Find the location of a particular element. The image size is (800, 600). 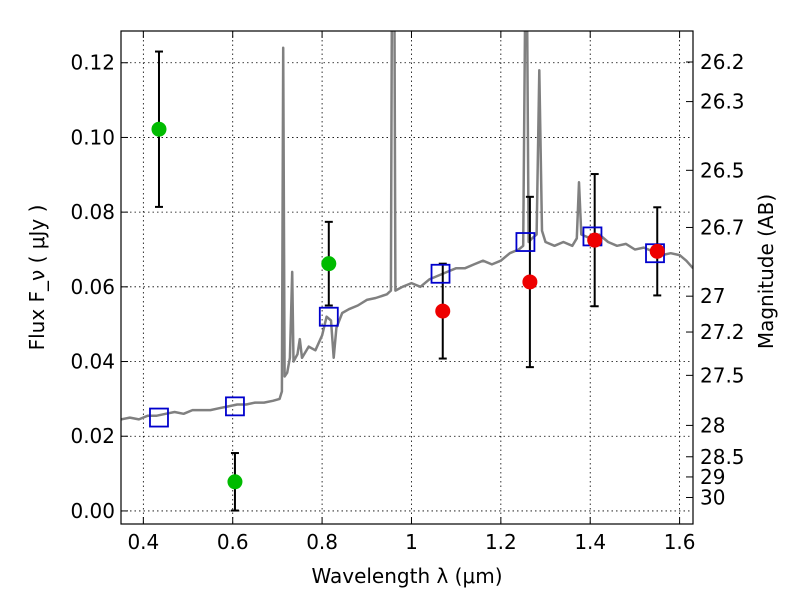

magnitude-tick-label: 28 is located at coordinates (712, 425).